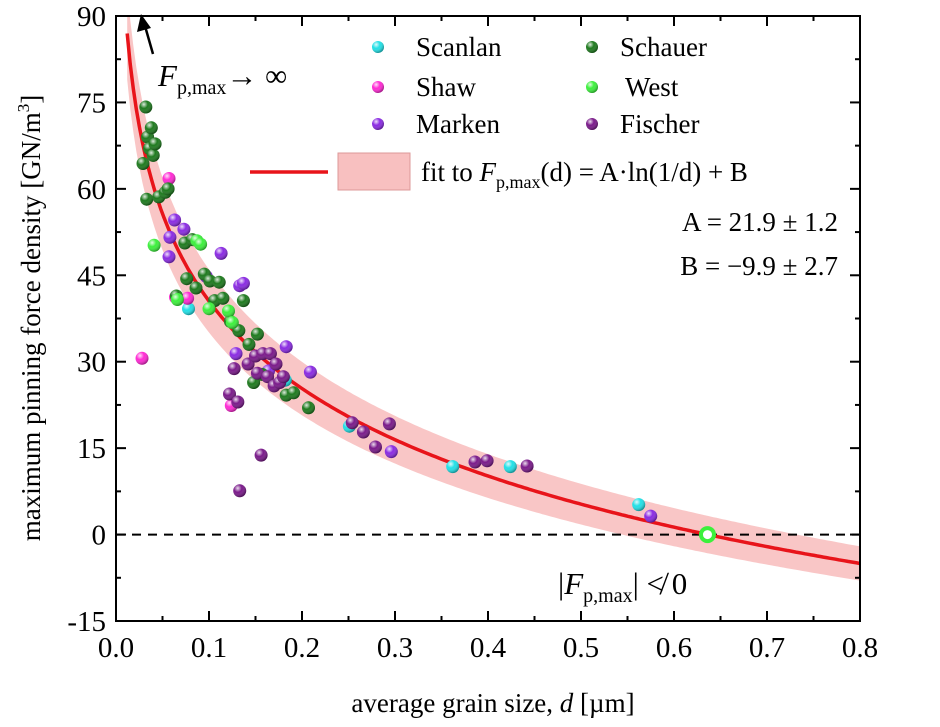  I want to click on x-tick-label: 0.1, so click(209, 648).